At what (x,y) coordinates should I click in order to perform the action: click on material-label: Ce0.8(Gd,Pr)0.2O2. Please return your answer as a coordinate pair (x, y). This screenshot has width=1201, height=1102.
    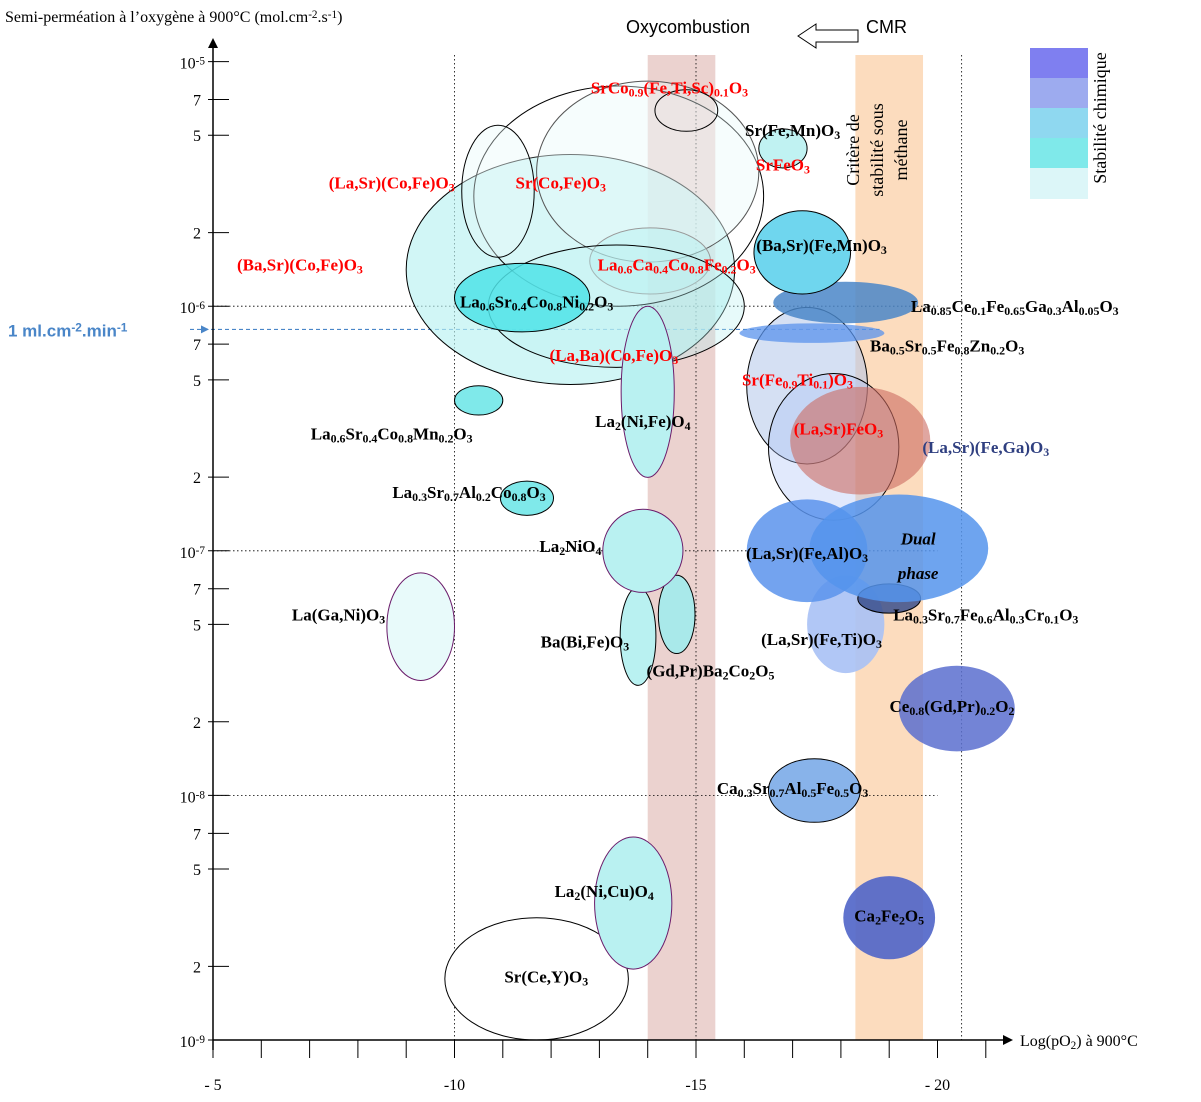
    Looking at the image, I should click on (952, 707).